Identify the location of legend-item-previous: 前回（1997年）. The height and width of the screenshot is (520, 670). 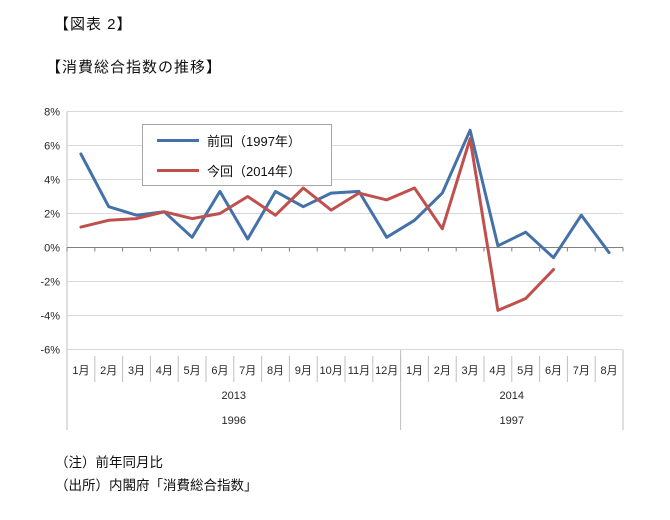
(237, 140).